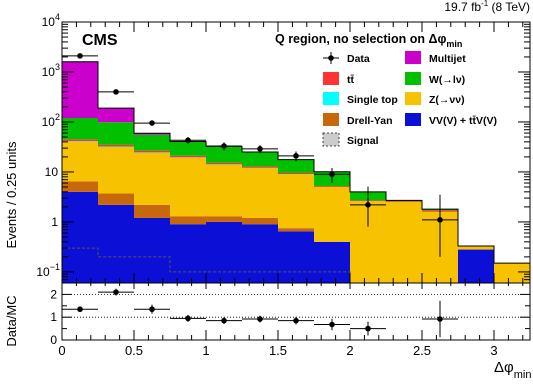  What do you see at coordinates (205, 350) in the screenshot?
I see `x-tick-label-2: 1` at bounding box center [205, 350].